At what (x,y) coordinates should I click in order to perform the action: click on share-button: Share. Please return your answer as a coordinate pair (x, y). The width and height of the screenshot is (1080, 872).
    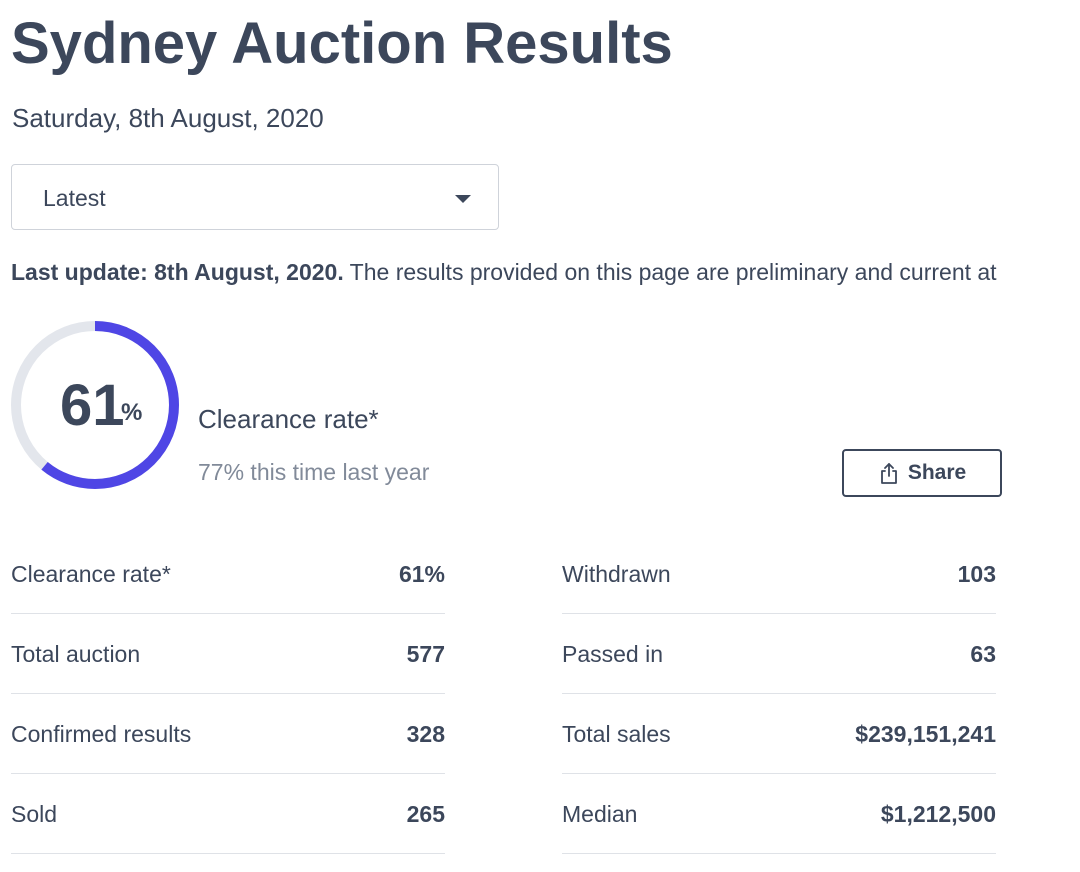
    Looking at the image, I should click on (922, 473).